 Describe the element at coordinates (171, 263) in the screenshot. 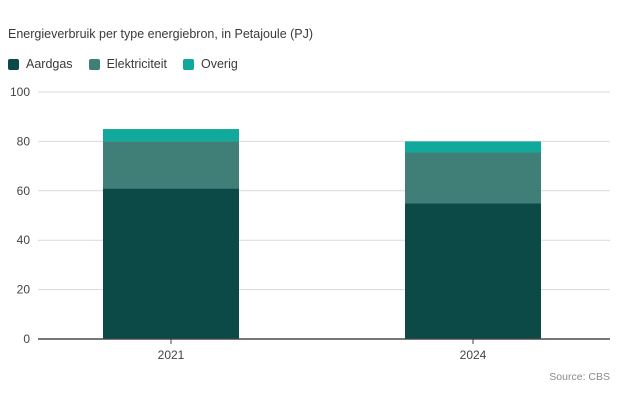

I see `bar-segment-aardgas-2021` at that location.